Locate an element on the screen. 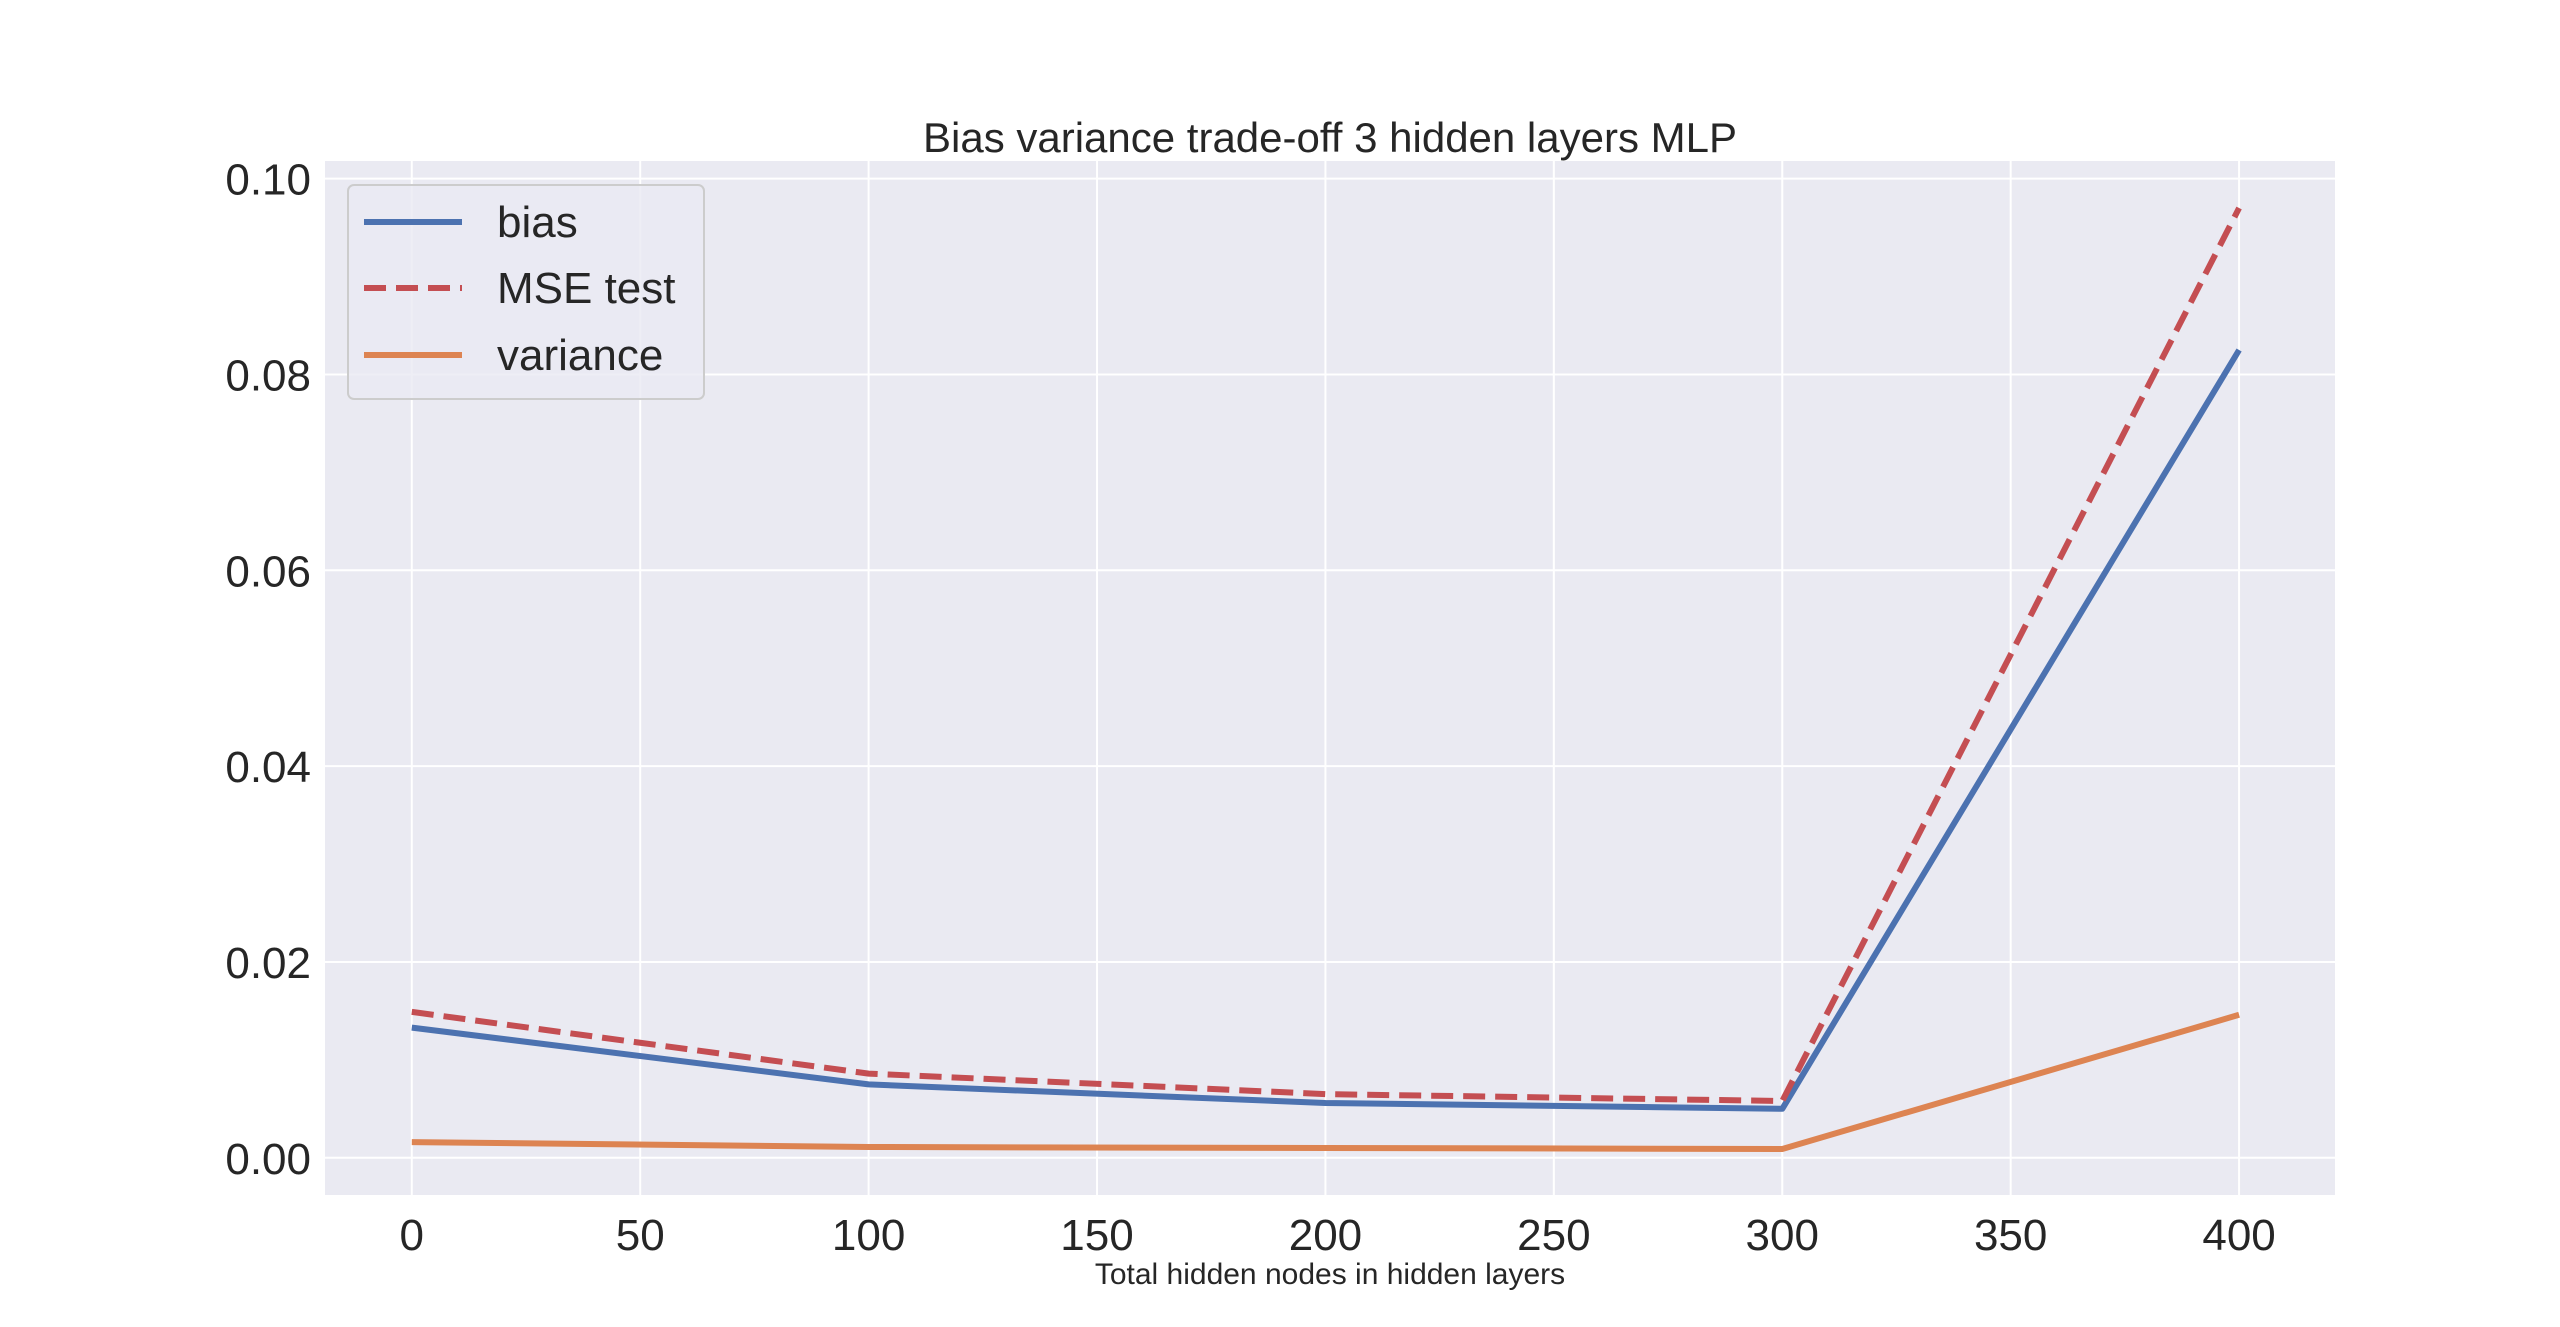  x-tick-label: 150 is located at coordinates (1096, 1235).